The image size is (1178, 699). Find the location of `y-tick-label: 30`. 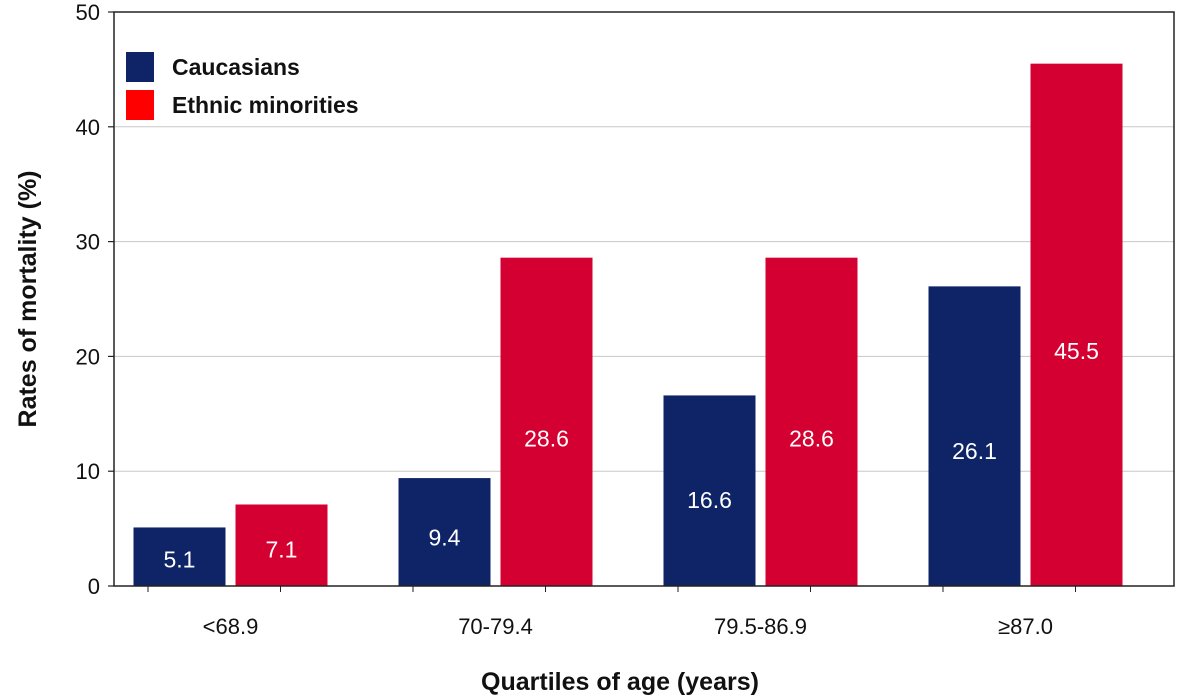

y-tick-label: 30 is located at coordinates (88, 242).